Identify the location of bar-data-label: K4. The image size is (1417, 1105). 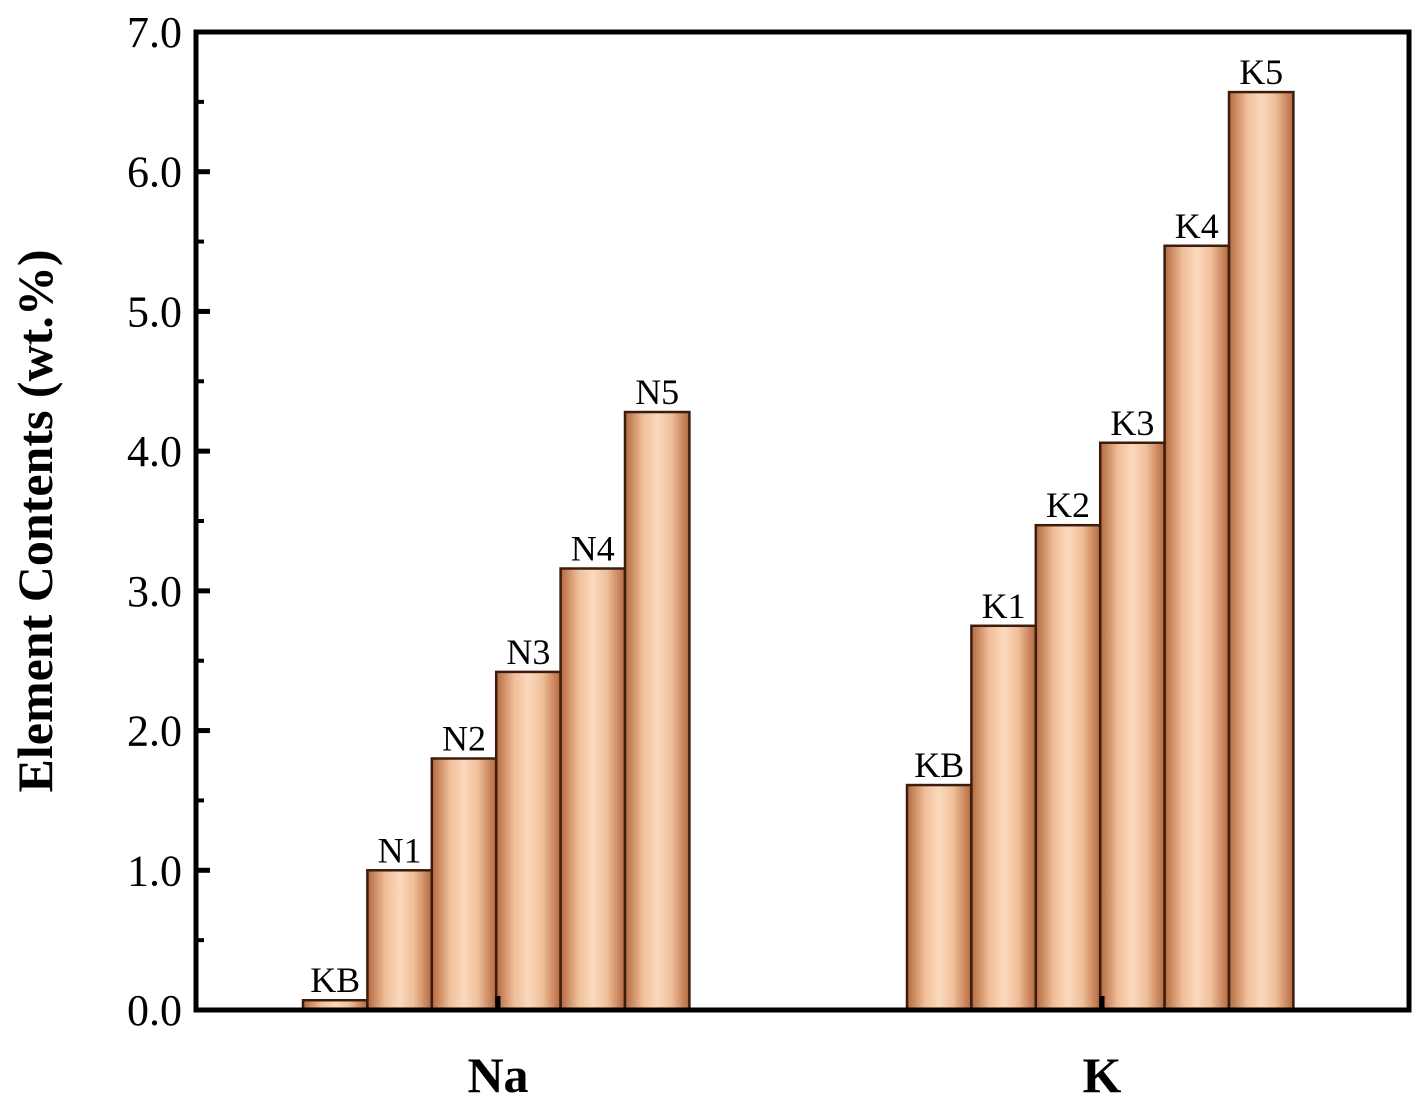
(1197, 226).